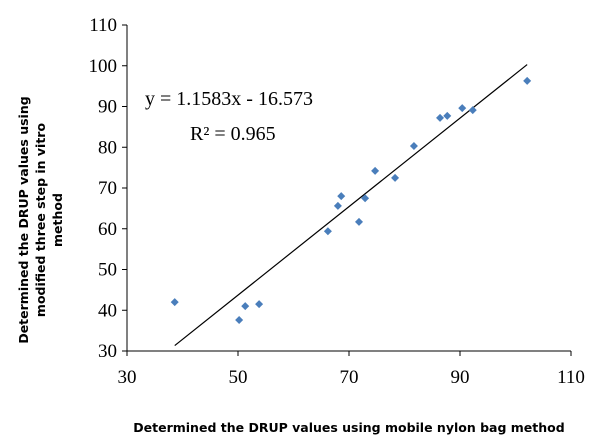 The image size is (596, 446). What do you see at coordinates (107, 270) in the screenshot?
I see `y-tick-label: 50` at bounding box center [107, 270].